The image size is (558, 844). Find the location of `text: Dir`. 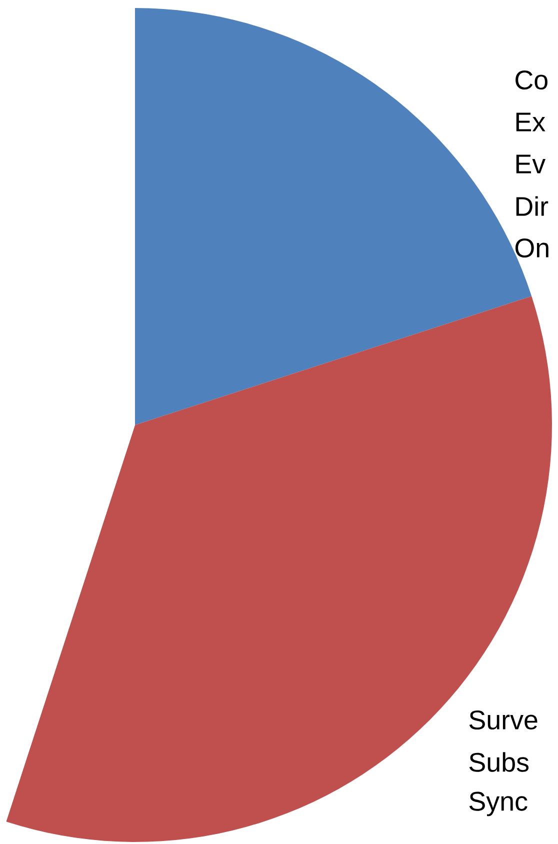

text: Dir is located at coordinates (532, 206).